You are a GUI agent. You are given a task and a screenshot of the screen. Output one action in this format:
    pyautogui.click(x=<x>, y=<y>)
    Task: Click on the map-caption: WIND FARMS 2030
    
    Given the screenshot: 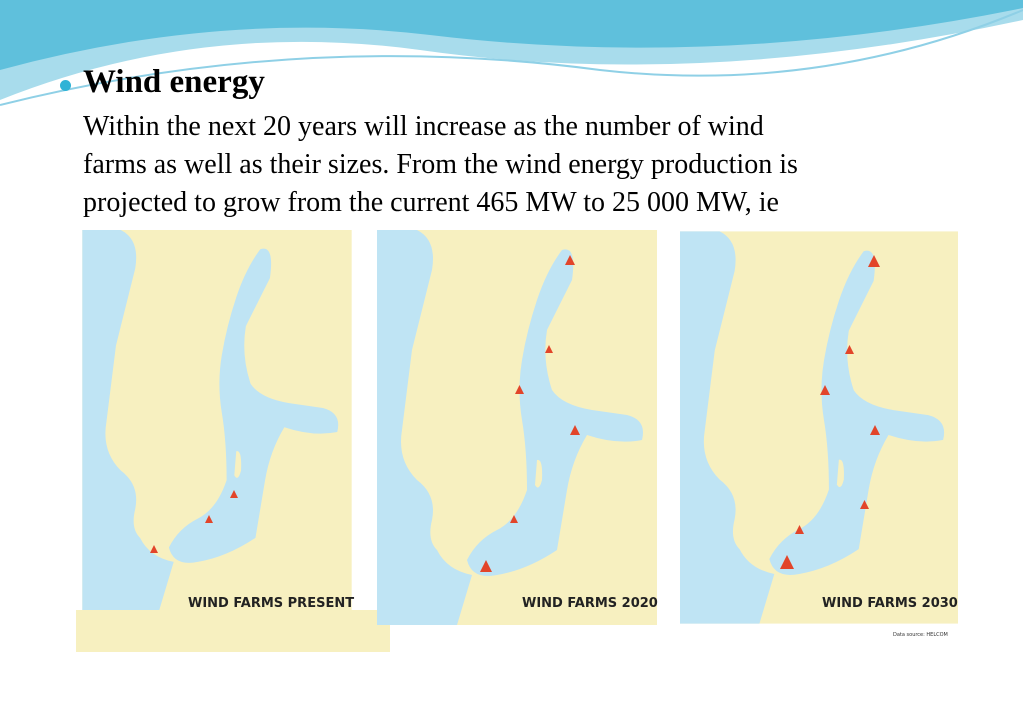 What is the action you would take?
    pyautogui.click(x=890, y=603)
    